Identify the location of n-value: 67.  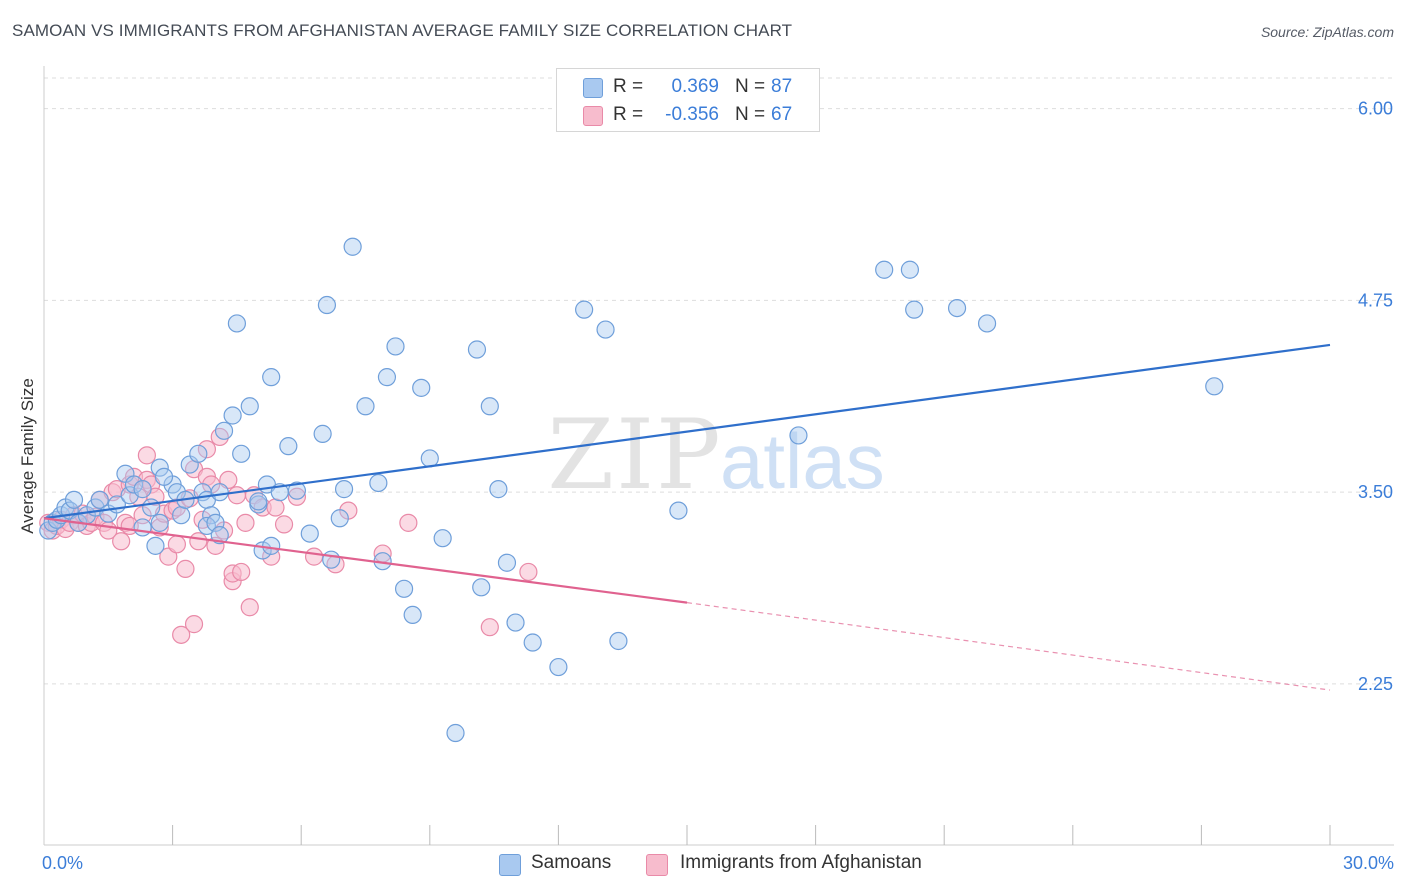
(782, 114).